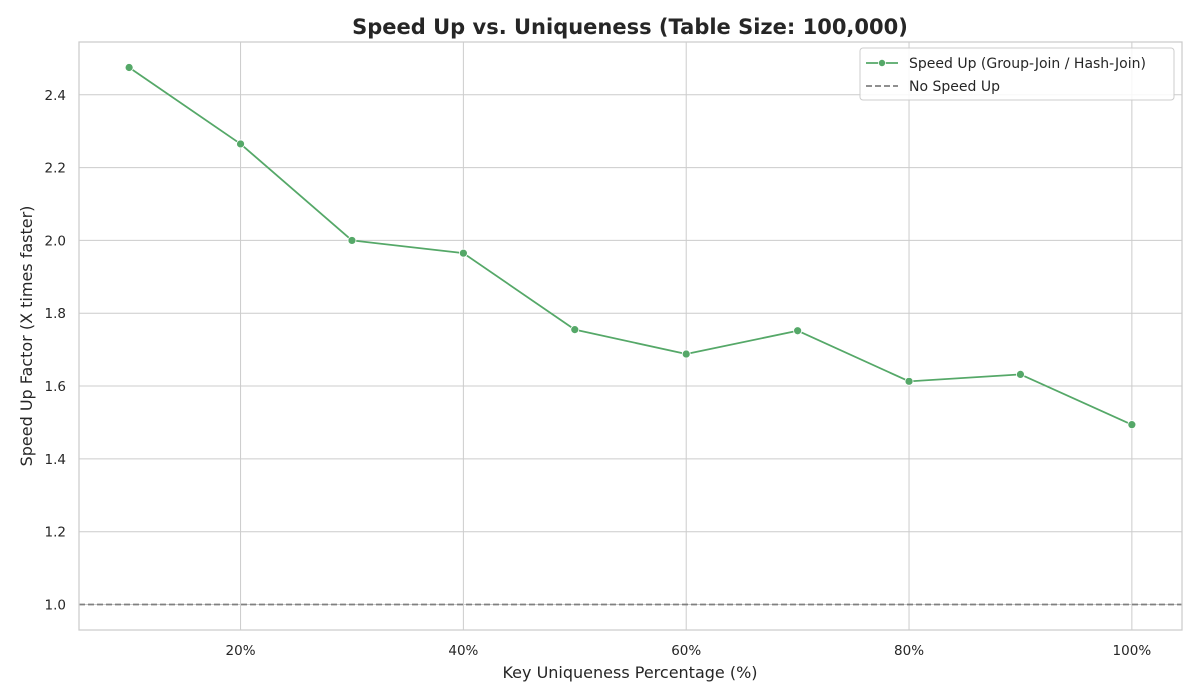 The width and height of the screenshot is (1200, 700). Describe the element at coordinates (55, 460) in the screenshot. I see `y-tick-label: 1.4` at that location.